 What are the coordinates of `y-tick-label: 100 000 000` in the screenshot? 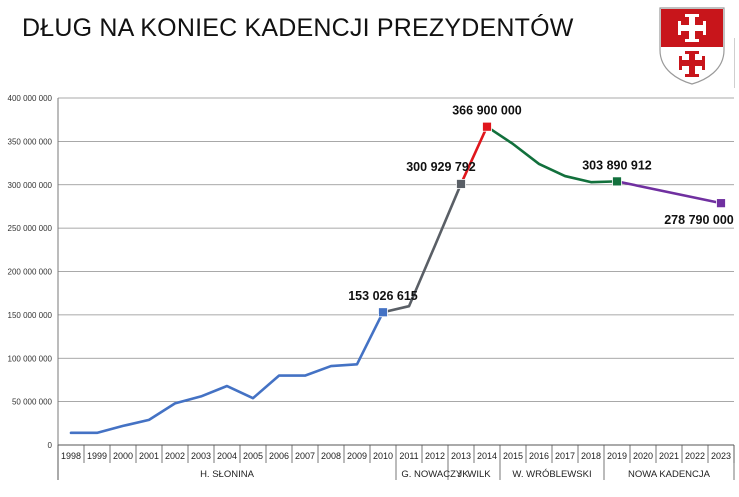 It's located at (30, 358).